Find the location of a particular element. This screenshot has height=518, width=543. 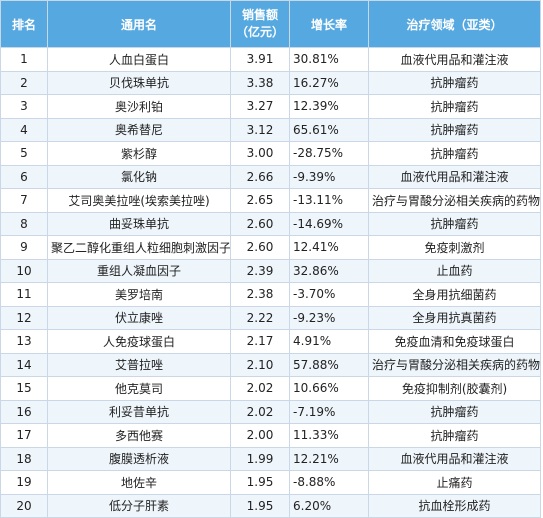

cell-area: 治疗与胃酸分泌相关疾病的药物 is located at coordinates (454, 364).